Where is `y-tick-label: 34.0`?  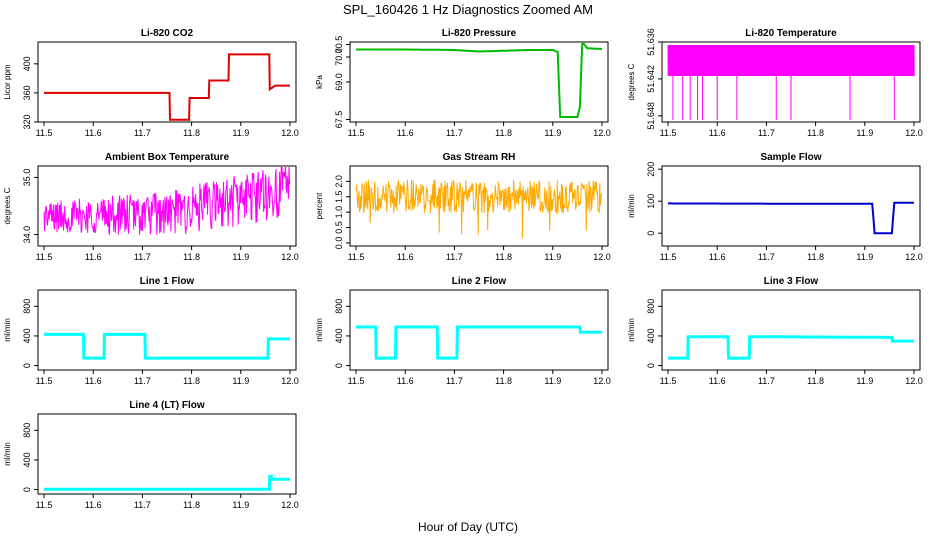 y-tick-label: 34.0 is located at coordinates (27, 235).